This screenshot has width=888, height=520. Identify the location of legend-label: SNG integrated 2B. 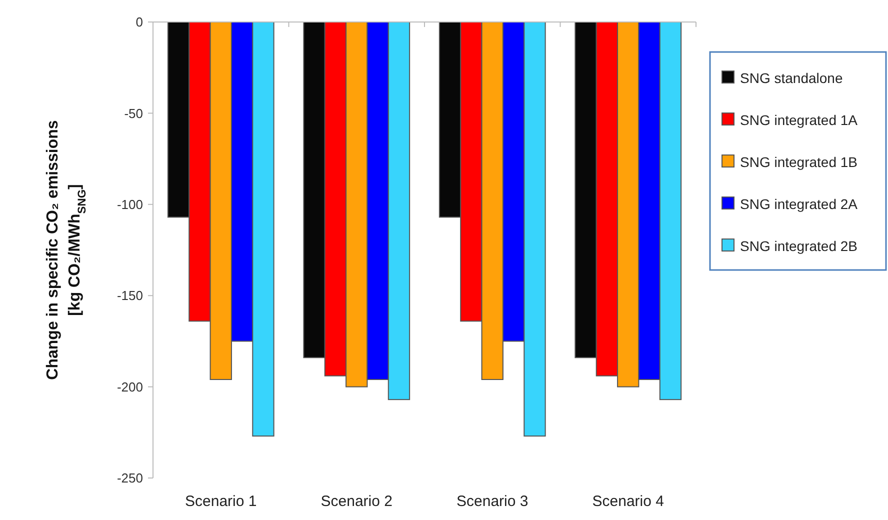
(799, 246).